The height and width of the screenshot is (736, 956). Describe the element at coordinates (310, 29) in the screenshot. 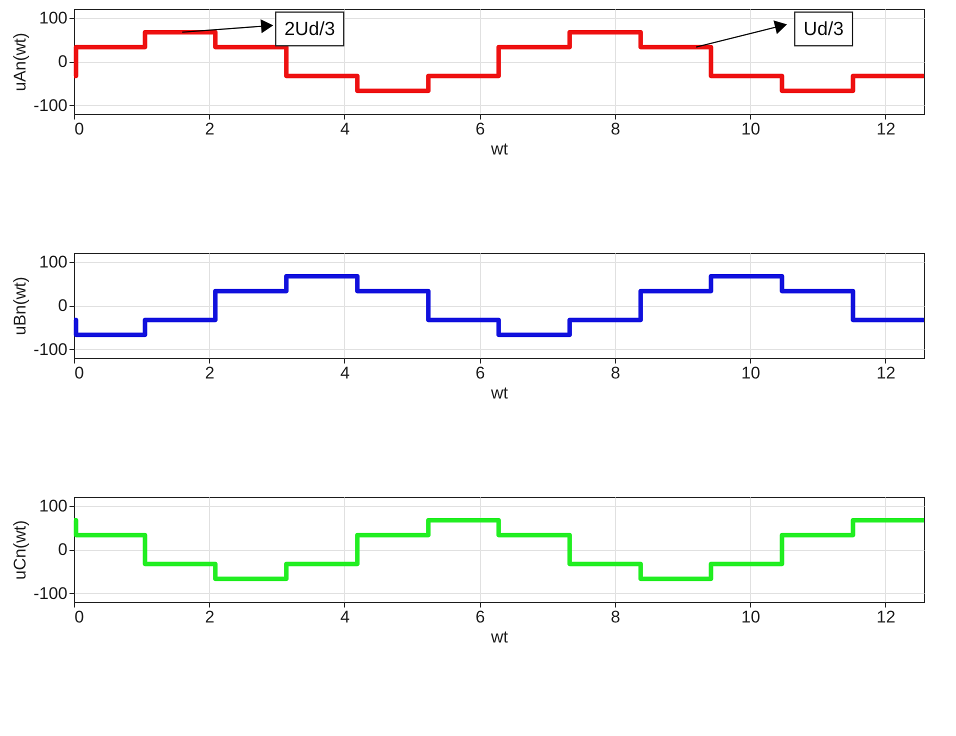

I see `annotation: 2Ud/3` at that location.